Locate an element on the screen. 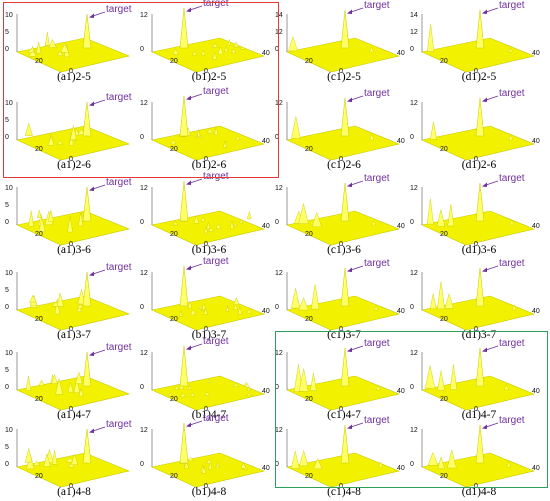 This screenshot has width=550, height=501. surface-plot-panel: target 12 0 20 0 40 (b1)4-7 is located at coordinates (207, 380).